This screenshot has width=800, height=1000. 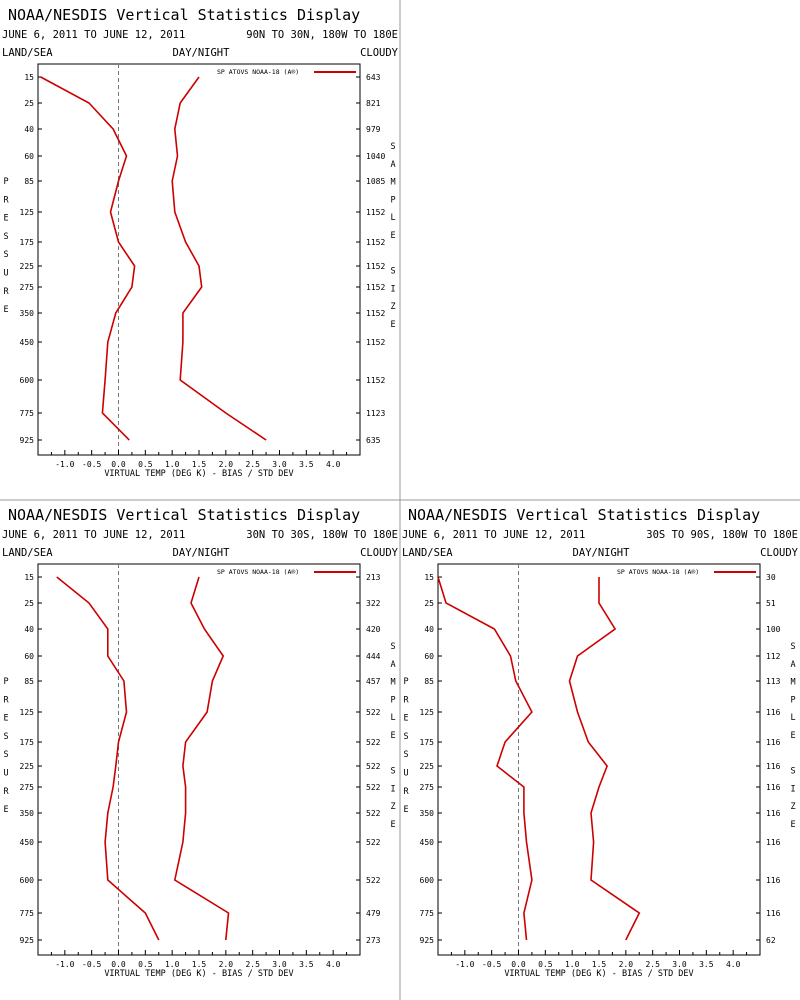 I want to click on std-dev-series-line, so click(x=604, y=759).